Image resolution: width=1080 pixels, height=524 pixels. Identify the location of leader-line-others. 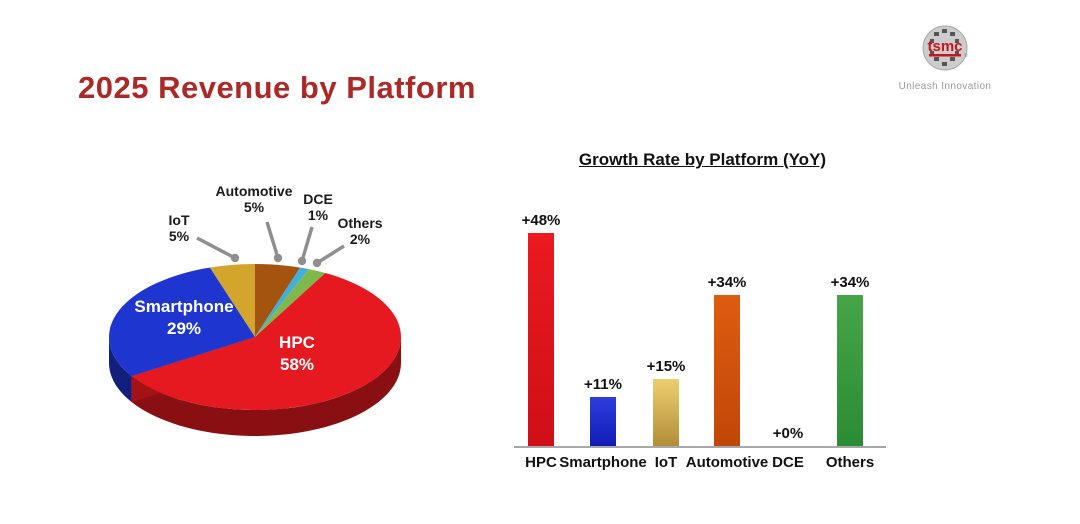
(330, 254).